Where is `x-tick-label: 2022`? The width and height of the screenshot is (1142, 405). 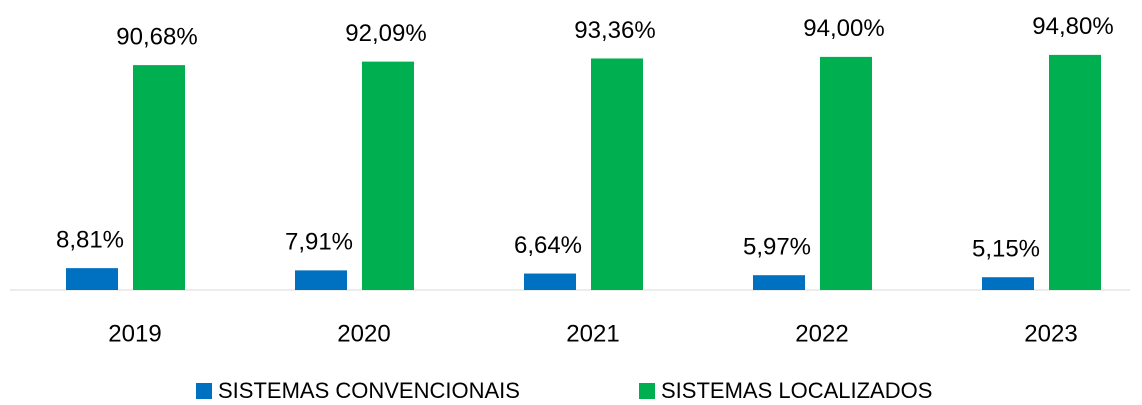
x-tick-label: 2022 is located at coordinates (821, 333).